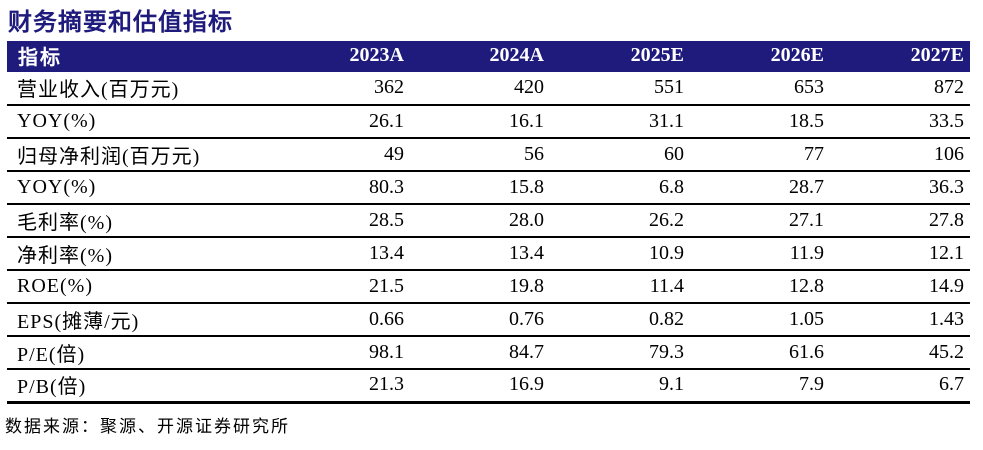 This screenshot has width=983, height=450. I want to click on table-row: P/E(倍) 98.1 84.7 79.3 61.6 45.2, so click(488, 353).